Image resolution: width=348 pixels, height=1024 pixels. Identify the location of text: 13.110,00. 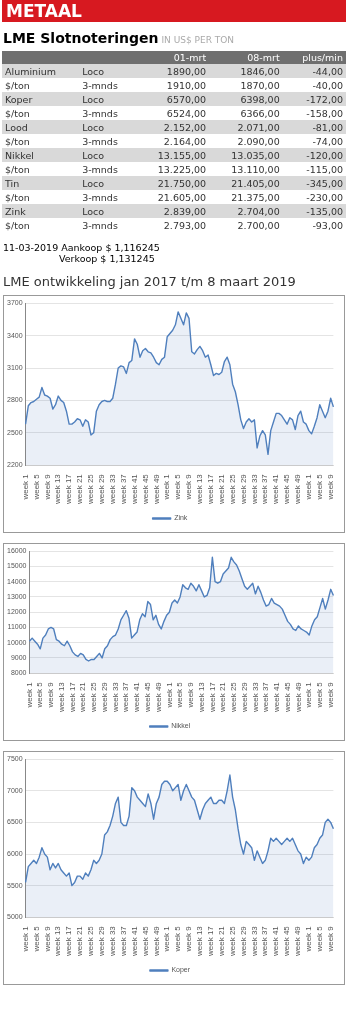
(255, 169).